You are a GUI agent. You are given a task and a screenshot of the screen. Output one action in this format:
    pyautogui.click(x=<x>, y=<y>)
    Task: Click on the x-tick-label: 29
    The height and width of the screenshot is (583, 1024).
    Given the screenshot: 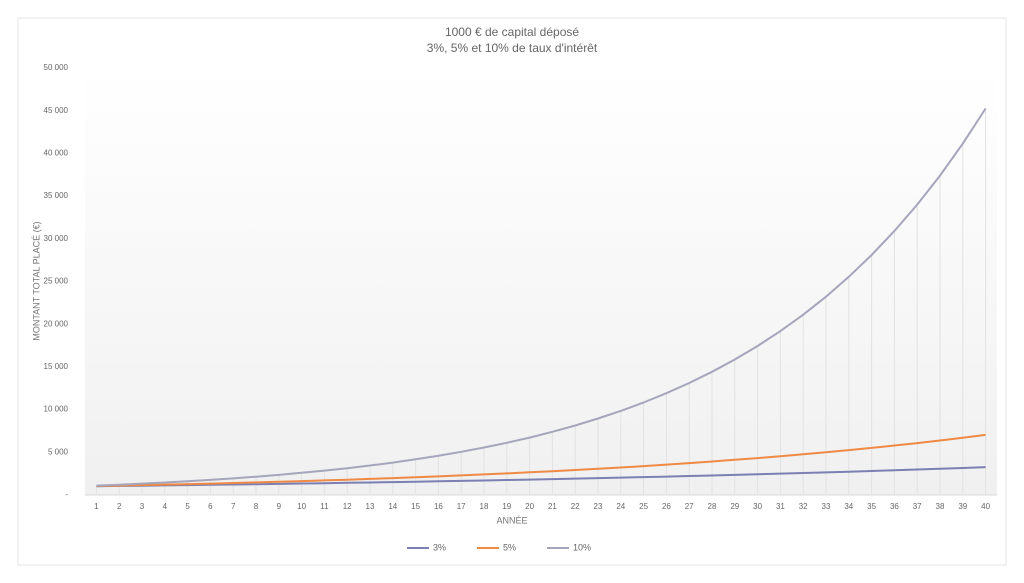 What is the action you would take?
    pyautogui.click(x=734, y=506)
    